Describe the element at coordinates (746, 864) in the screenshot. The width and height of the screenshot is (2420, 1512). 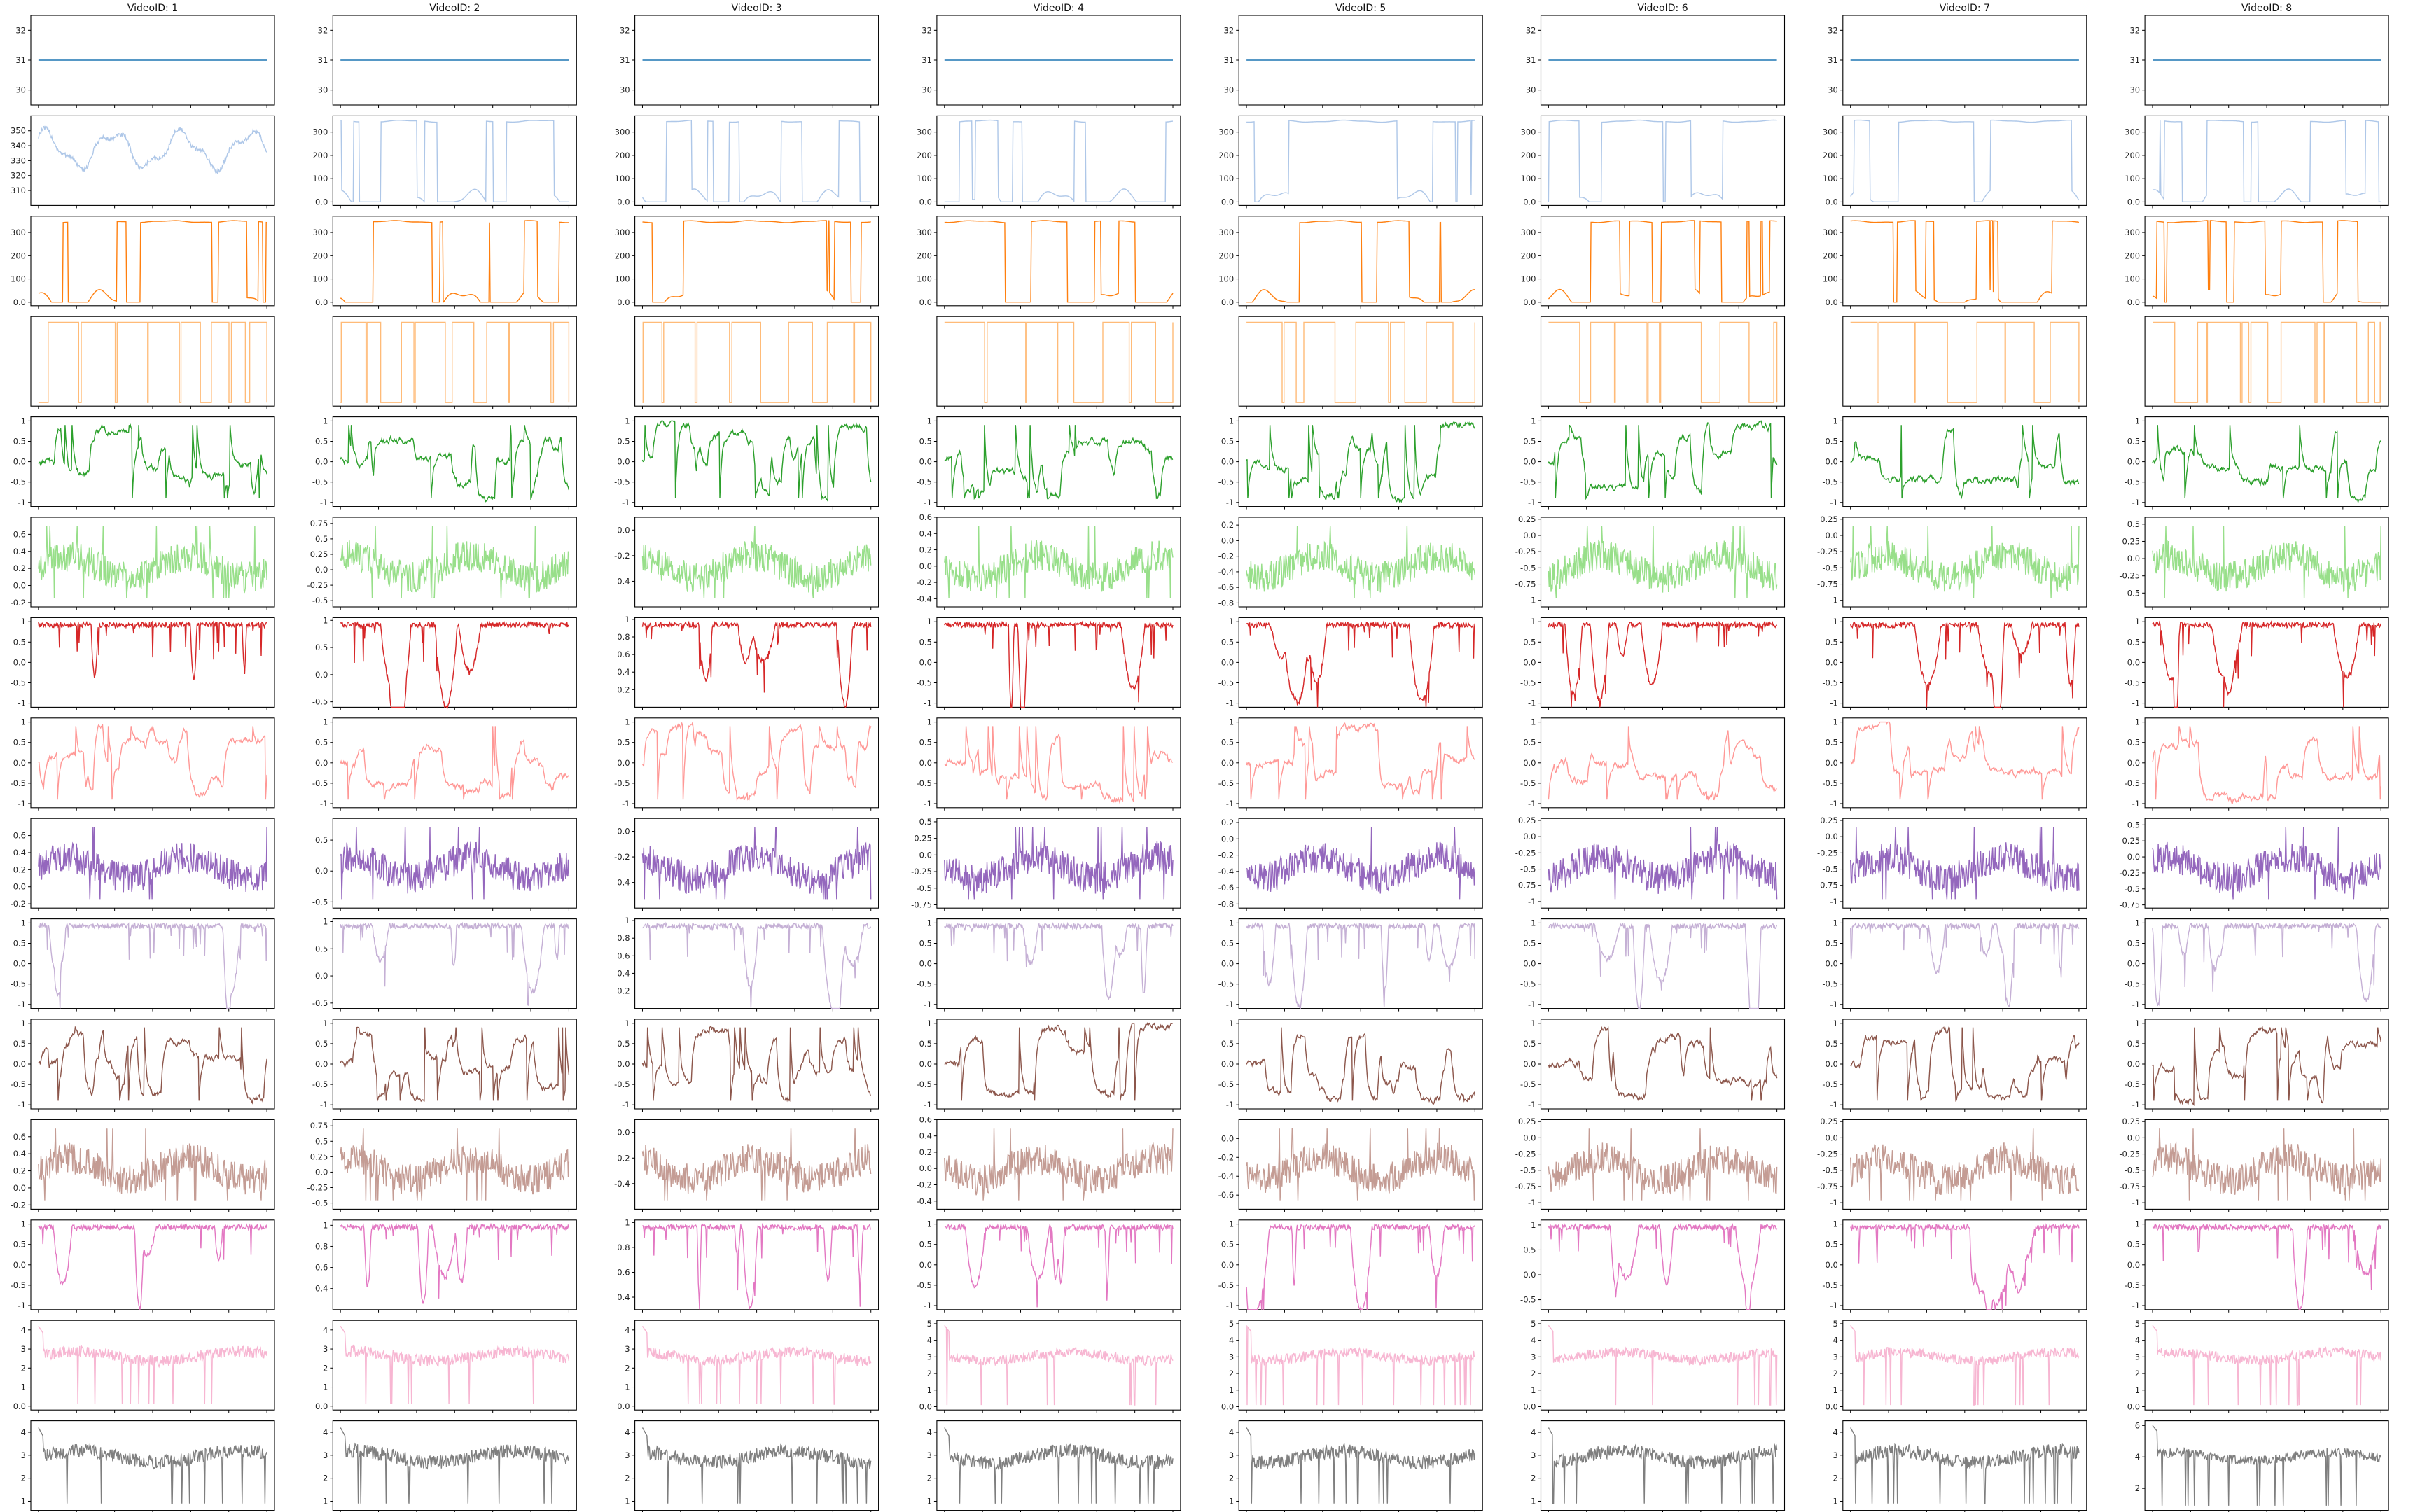
I see `panel-LEM_Y-video-3: -0.4 -0.2 0.0` at that location.